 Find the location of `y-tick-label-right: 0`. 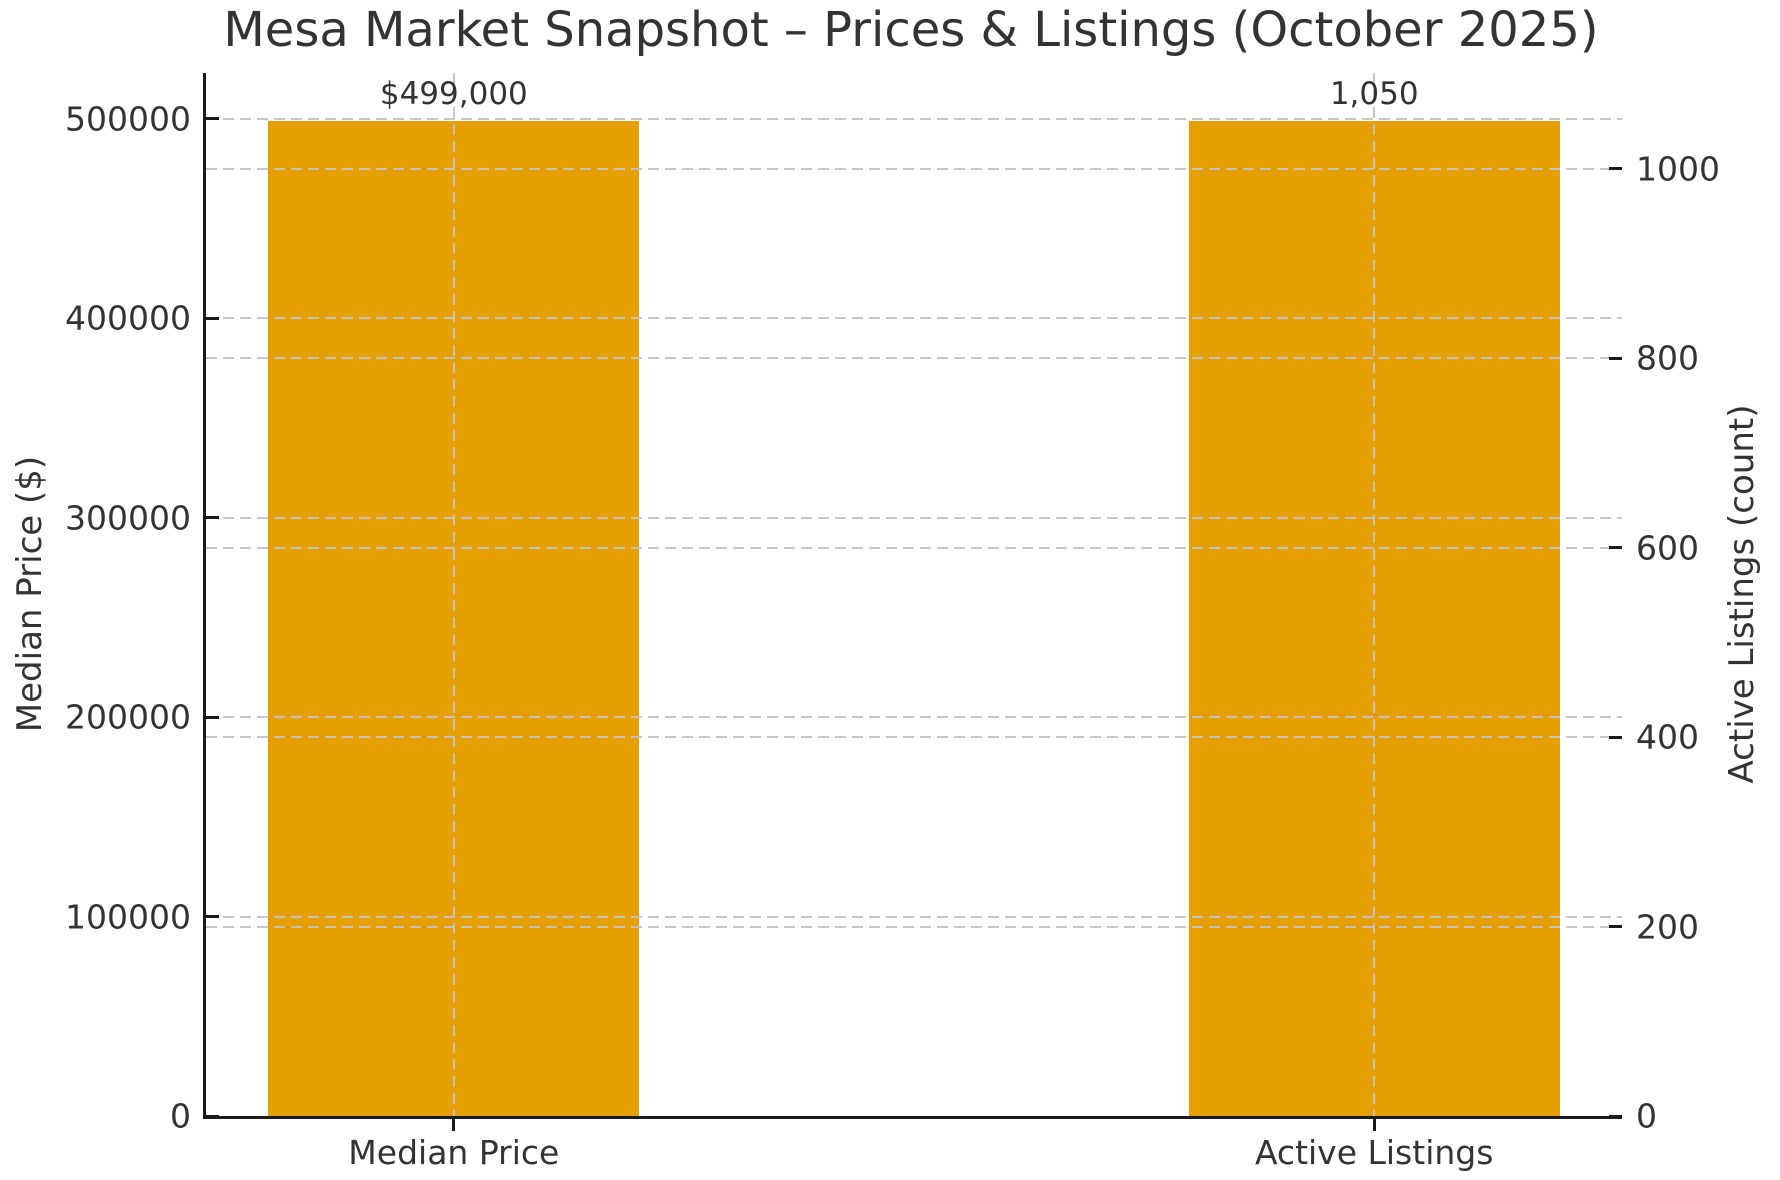

y-tick-label-right: 0 is located at coordinates (1646, 1116).